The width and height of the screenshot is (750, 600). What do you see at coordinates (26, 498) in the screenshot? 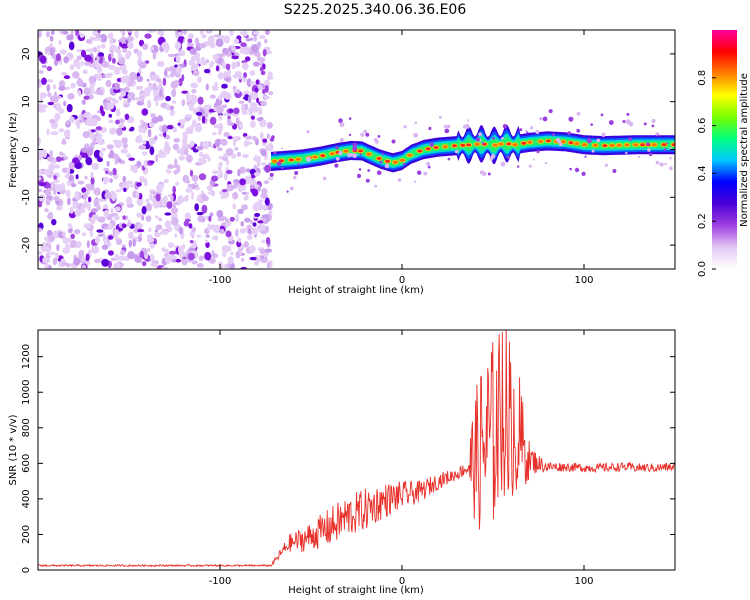
I see `snr-y-tick-label: 400` at bounding box center [26, 498].